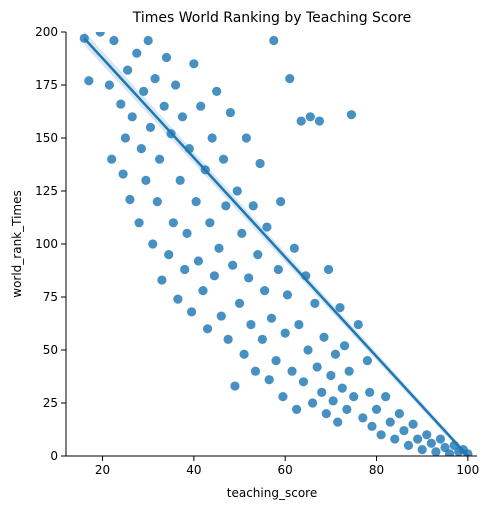 This screenshot has height=510, width=487. I want to click on x-axis-label: teaching_score, so click(272, 493).